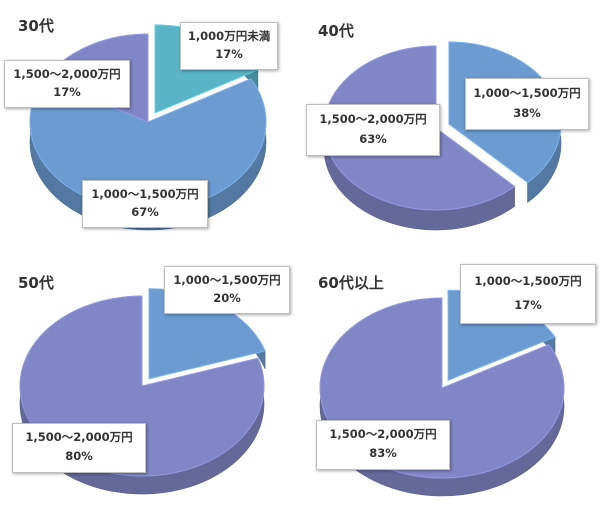 The height and width of the screenshot is (518, 600). I want to click on slice-label-30s-under-1000: 1,000万円未満 17%, so click(229, 46).